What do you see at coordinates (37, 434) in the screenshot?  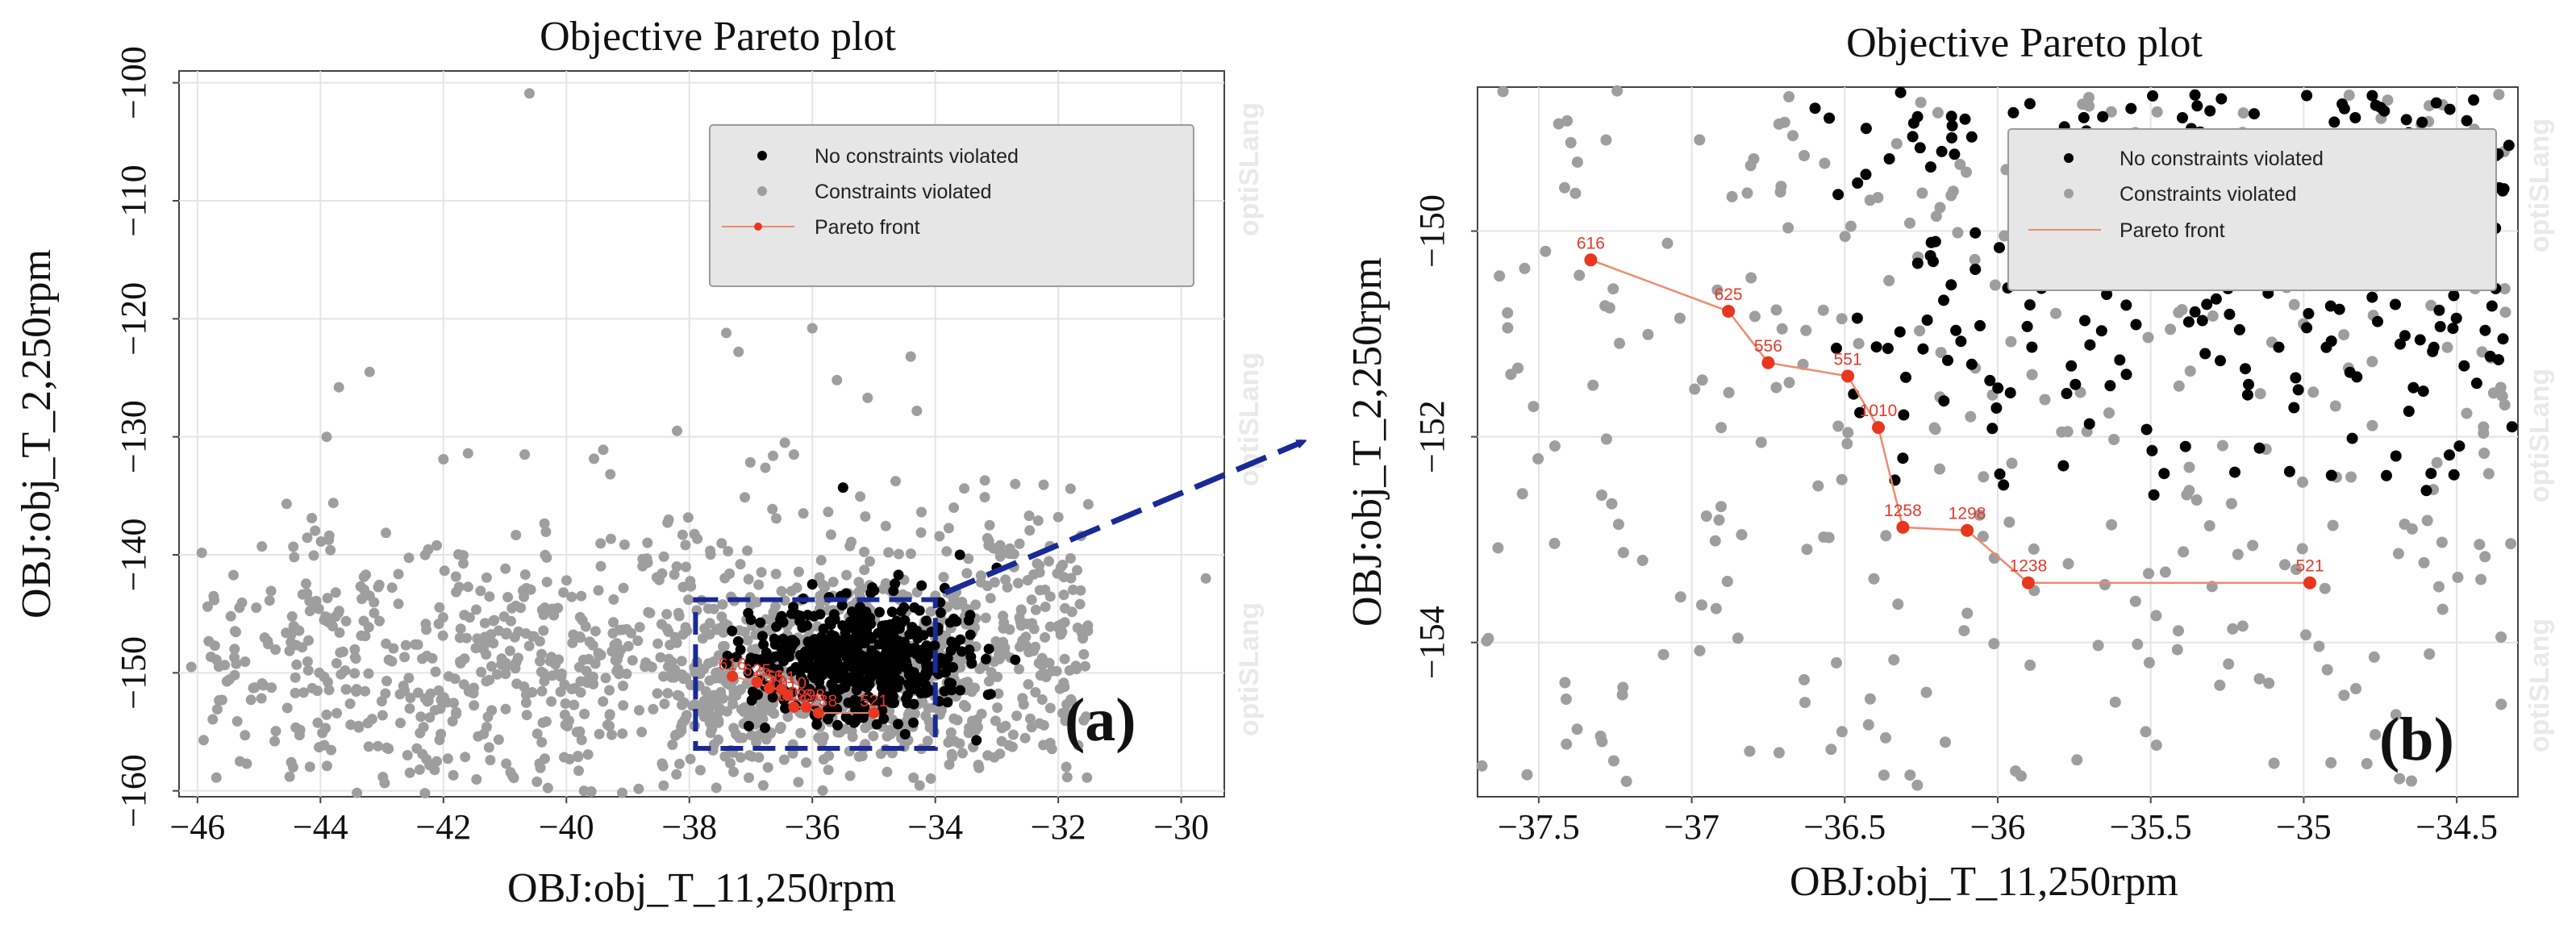 I see `y-axis-label-a: OBJ:obj_T_2,250rpm` at bounding box center [37, 434].